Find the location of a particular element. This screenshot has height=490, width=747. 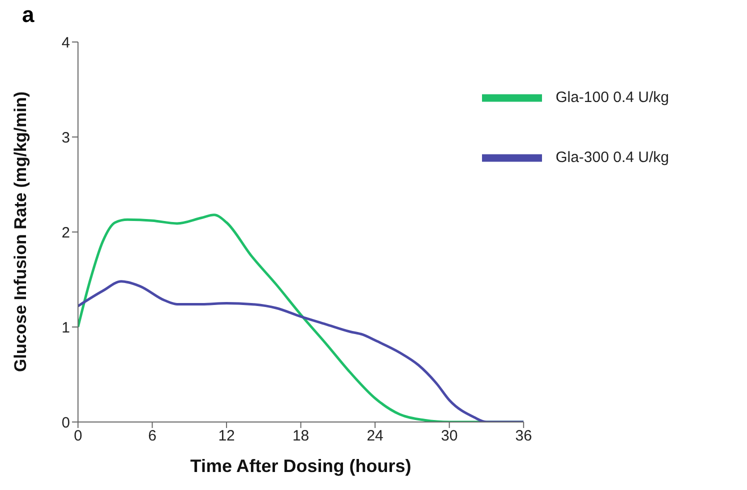

x-tick-label: 30 is located at coordinates (449, 436).